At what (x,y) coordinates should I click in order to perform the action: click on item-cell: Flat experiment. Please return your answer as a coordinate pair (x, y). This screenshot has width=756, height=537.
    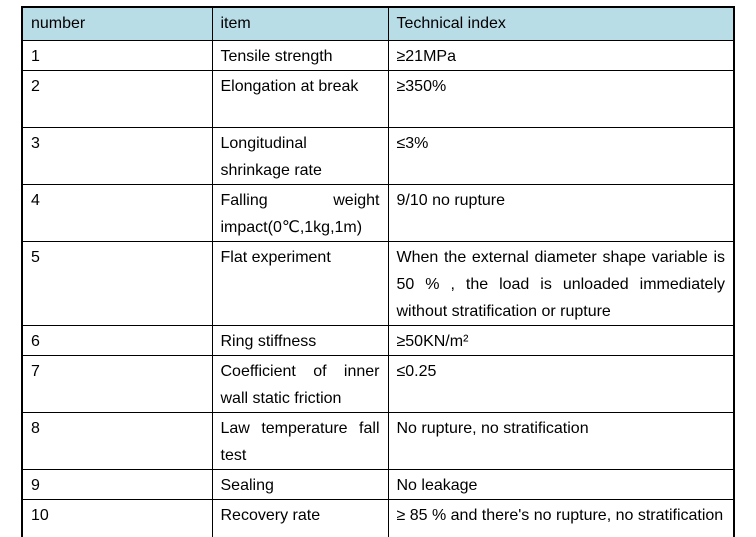
    Looking at the image, I should click on (300, 283).